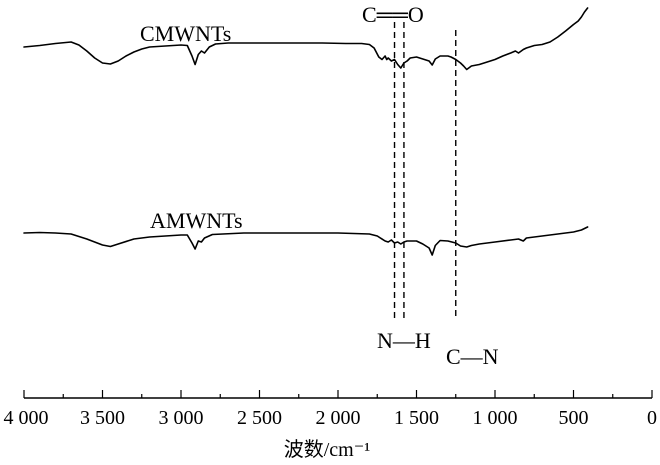 This screenshot has height=465, width=660. I want to click on x-tick-label-2000: 2 000, so click(338, 418).